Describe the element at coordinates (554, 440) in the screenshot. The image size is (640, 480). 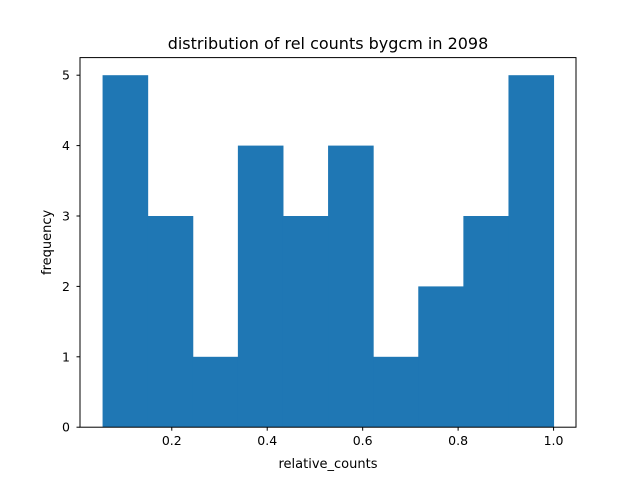
I see `x-tick-label: 1.0` at that location.